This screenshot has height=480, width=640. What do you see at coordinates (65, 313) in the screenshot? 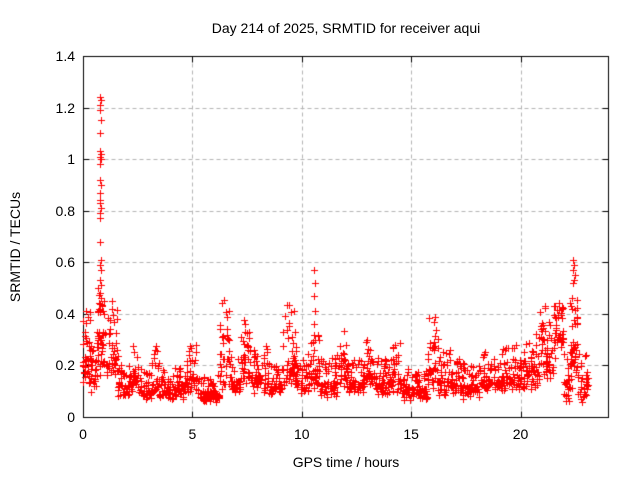
I see `y-tick-label: 0.4` at bounding box center [65, 313].